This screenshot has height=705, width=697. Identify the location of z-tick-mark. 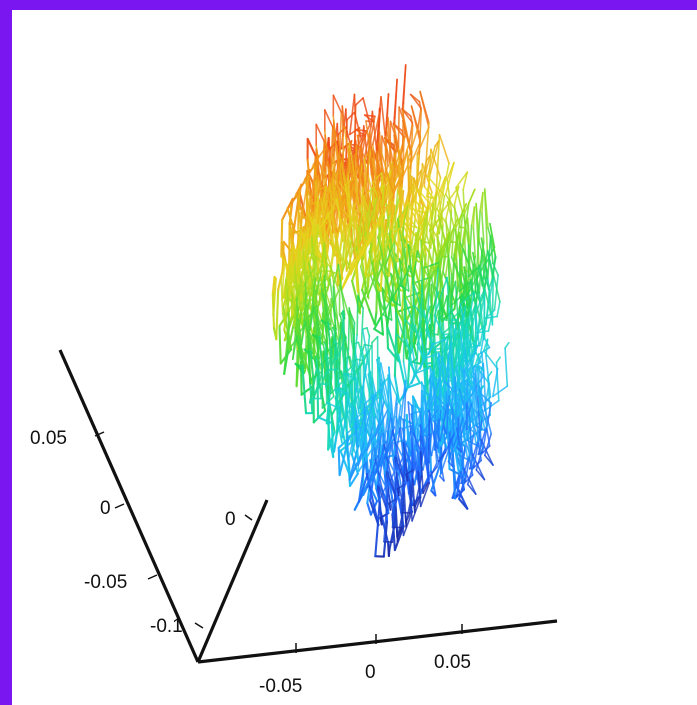
(119, 506).